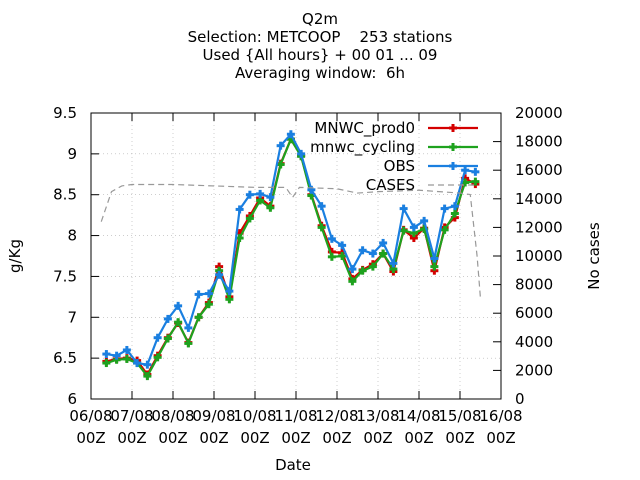 The width and height of the screenshot is (640, 480). Describe the element at coordinates (534, 370) in the screenshot. I see `y2-tick-label: 2000` at that location.